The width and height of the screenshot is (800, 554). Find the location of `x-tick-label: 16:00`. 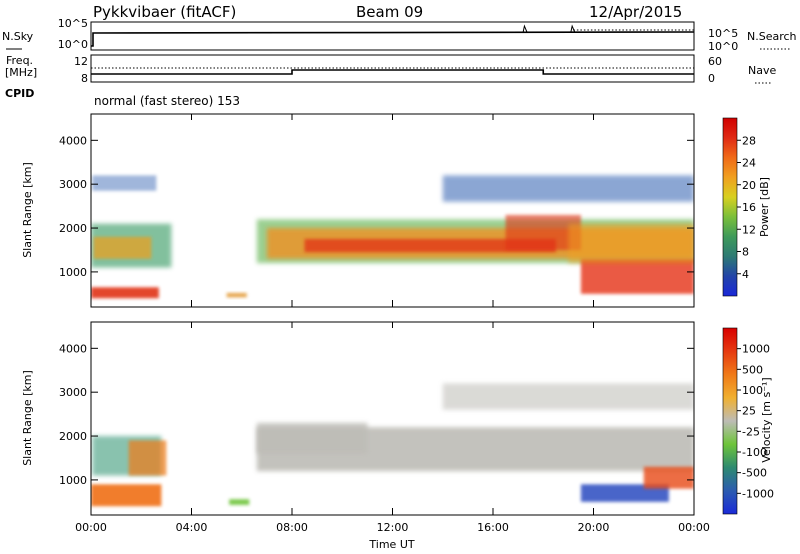

x-tick-label: 16:00 is located at coordinates (493, 527).